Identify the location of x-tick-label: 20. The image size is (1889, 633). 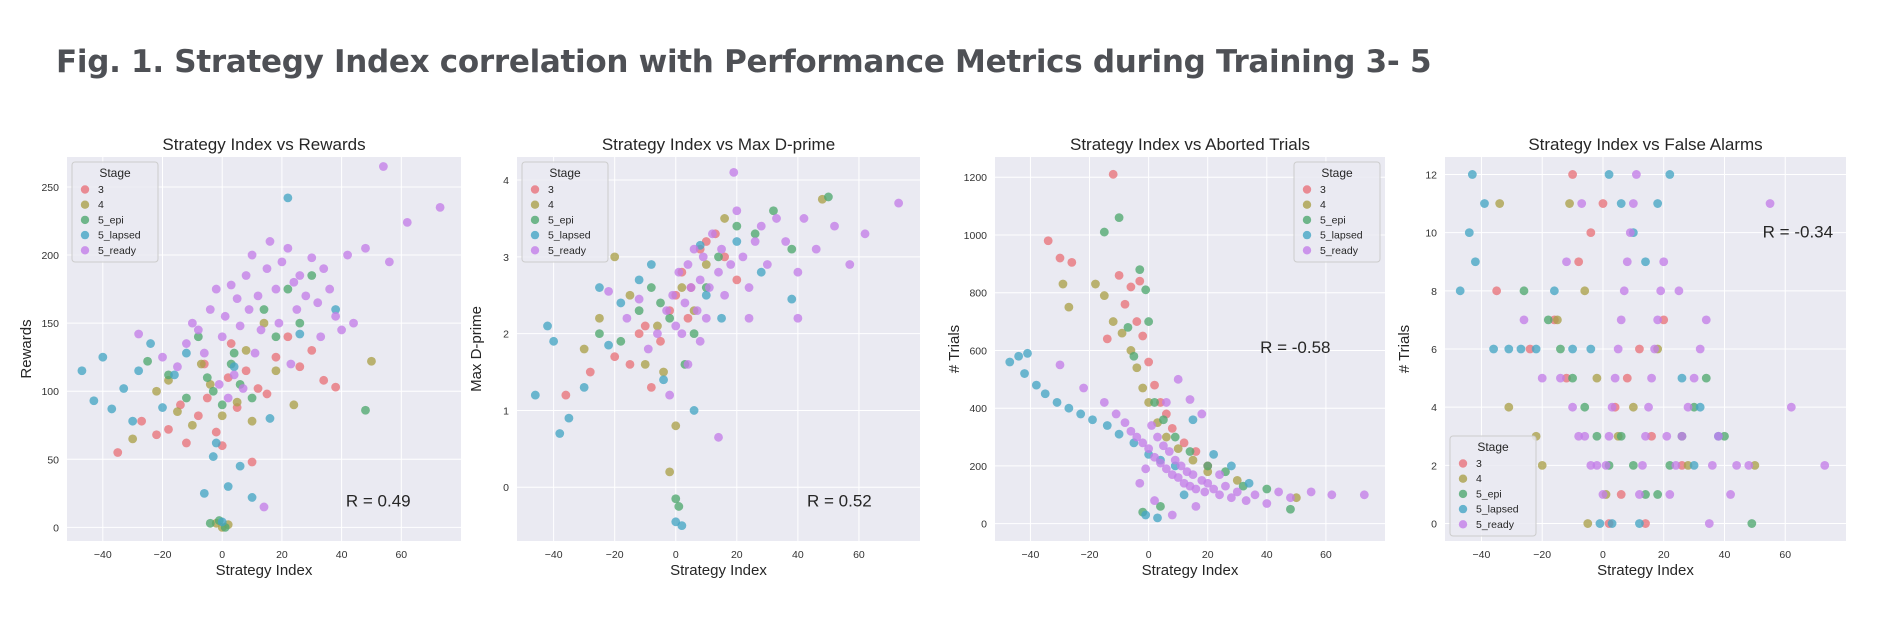
(737, 555).